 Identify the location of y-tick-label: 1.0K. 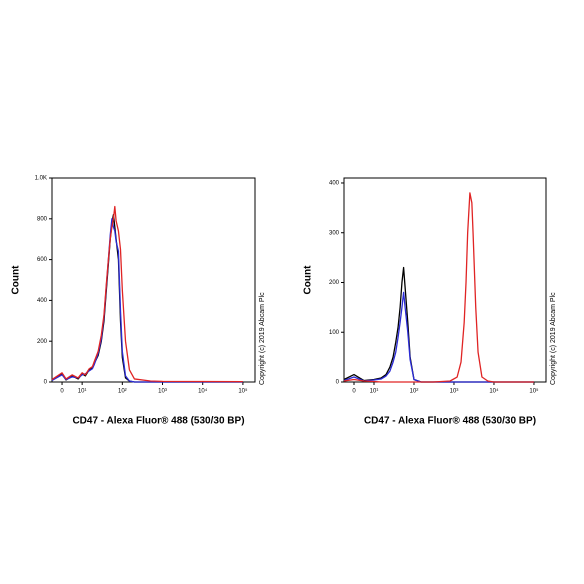
(41, 179).